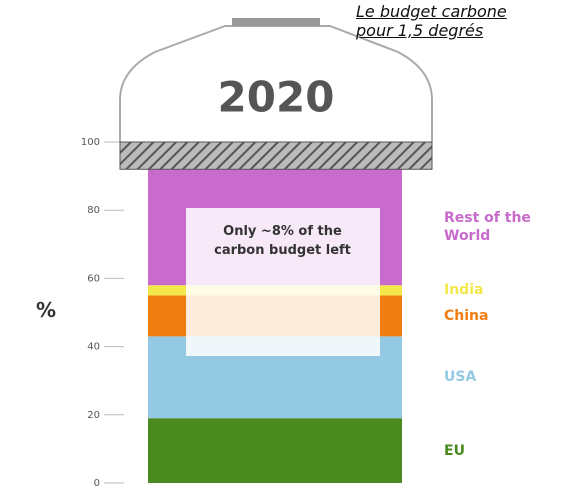  I want to click on segment, so click(275, 450).